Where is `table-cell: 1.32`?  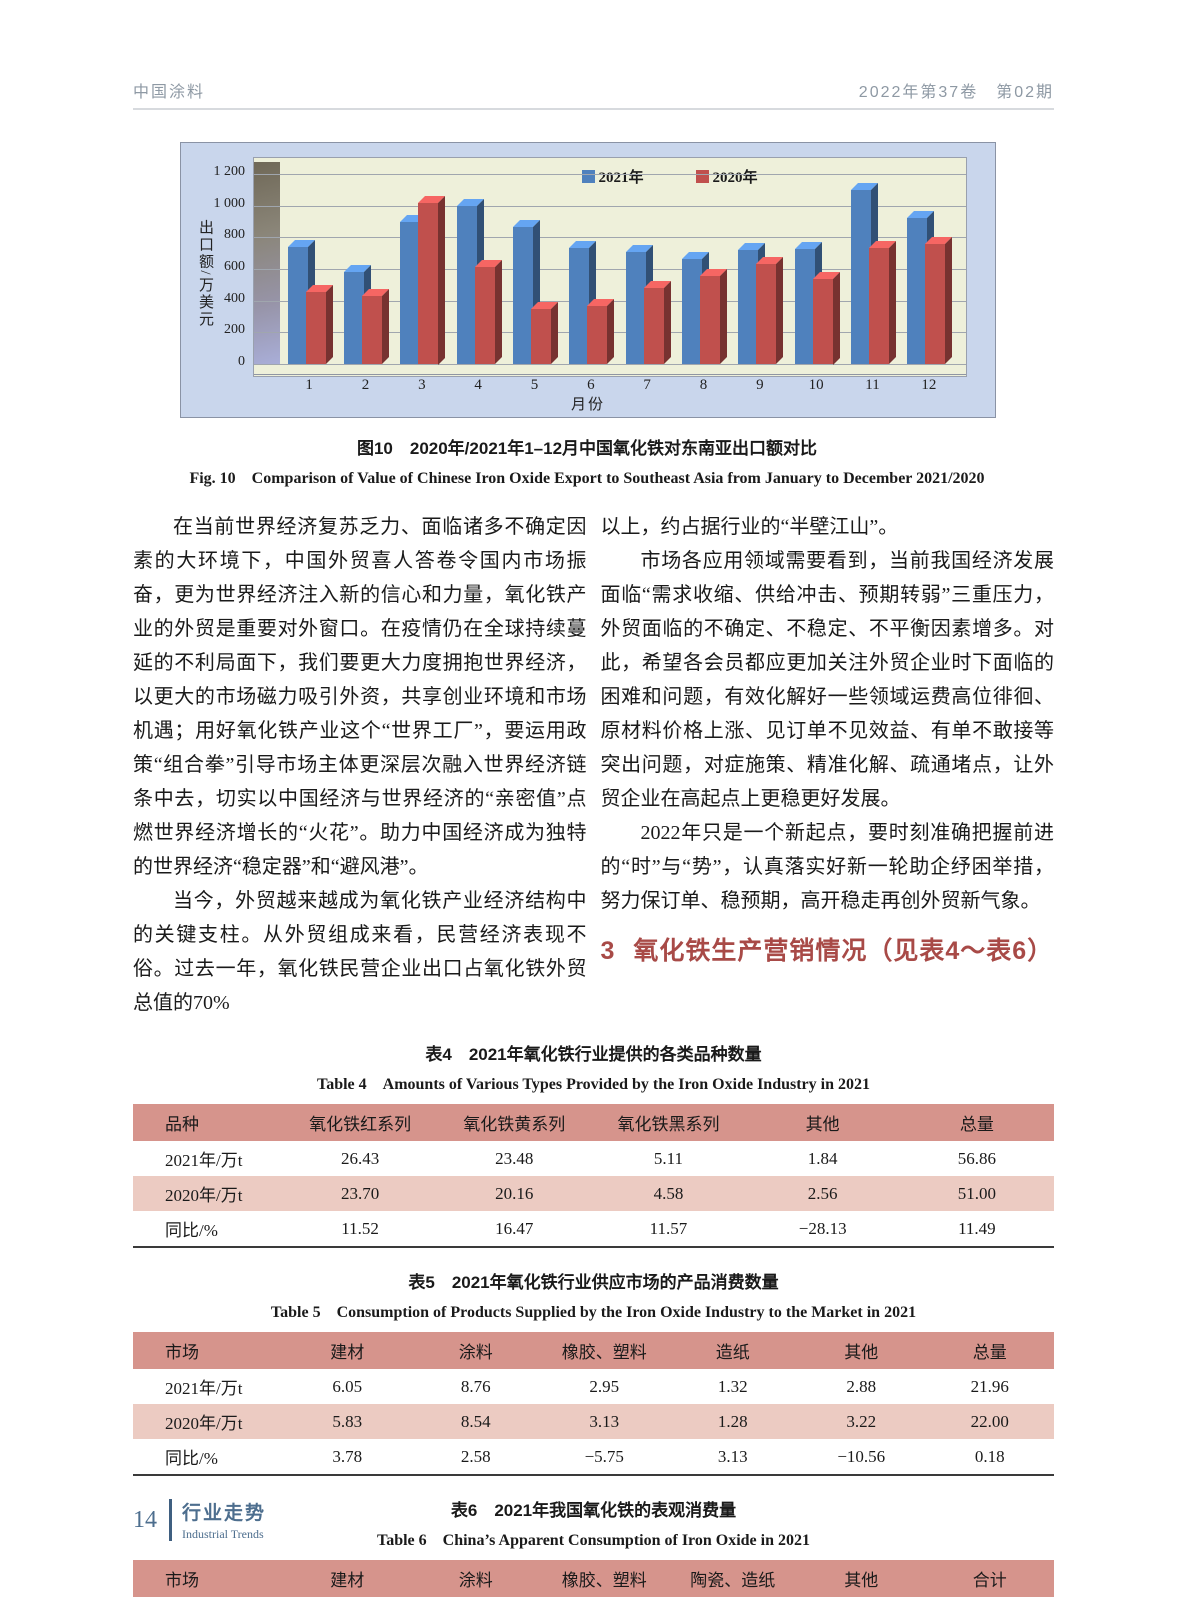
table-cell: 1.32 is located at coordinates (732, 1386).